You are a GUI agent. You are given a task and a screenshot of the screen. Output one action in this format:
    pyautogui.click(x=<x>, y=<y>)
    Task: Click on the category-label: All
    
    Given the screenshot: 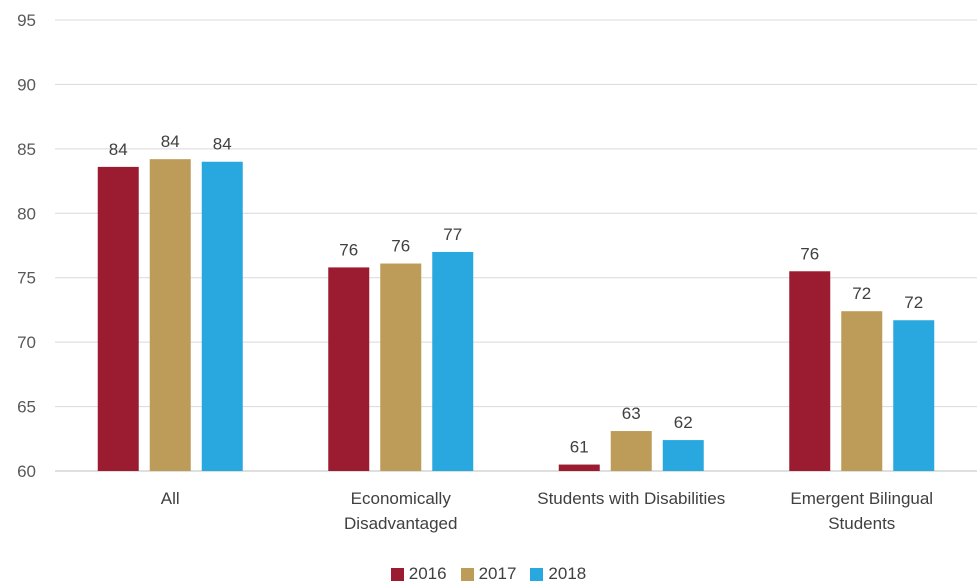 What is the action you would take?
    pyautogui.click(x=170, y=498)
    